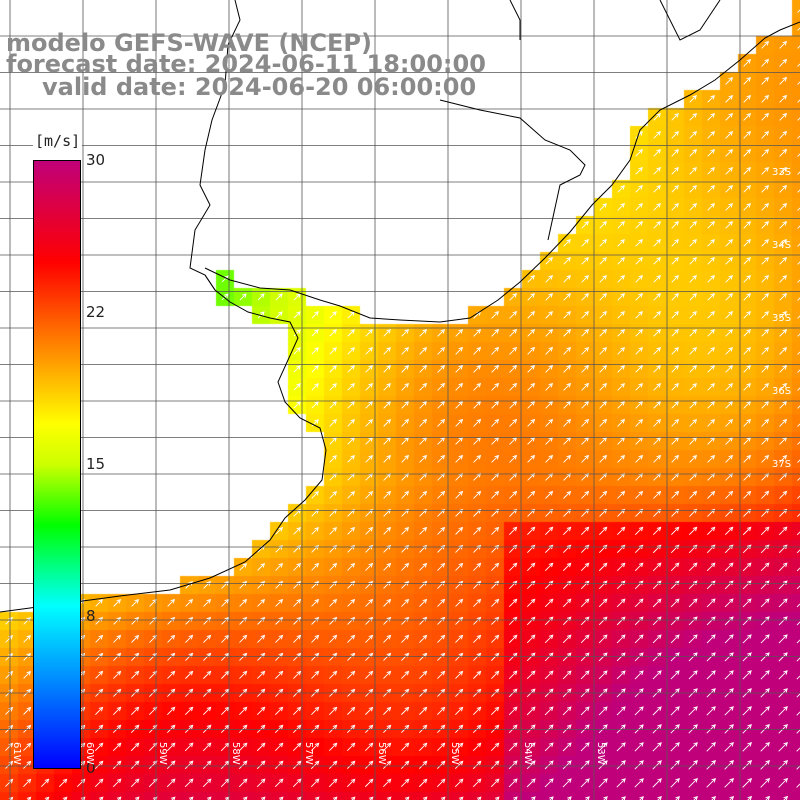  Describe the element at coordinates (782, 464) in the screenshot. I see `lat-label-37s: 37S` at that location.